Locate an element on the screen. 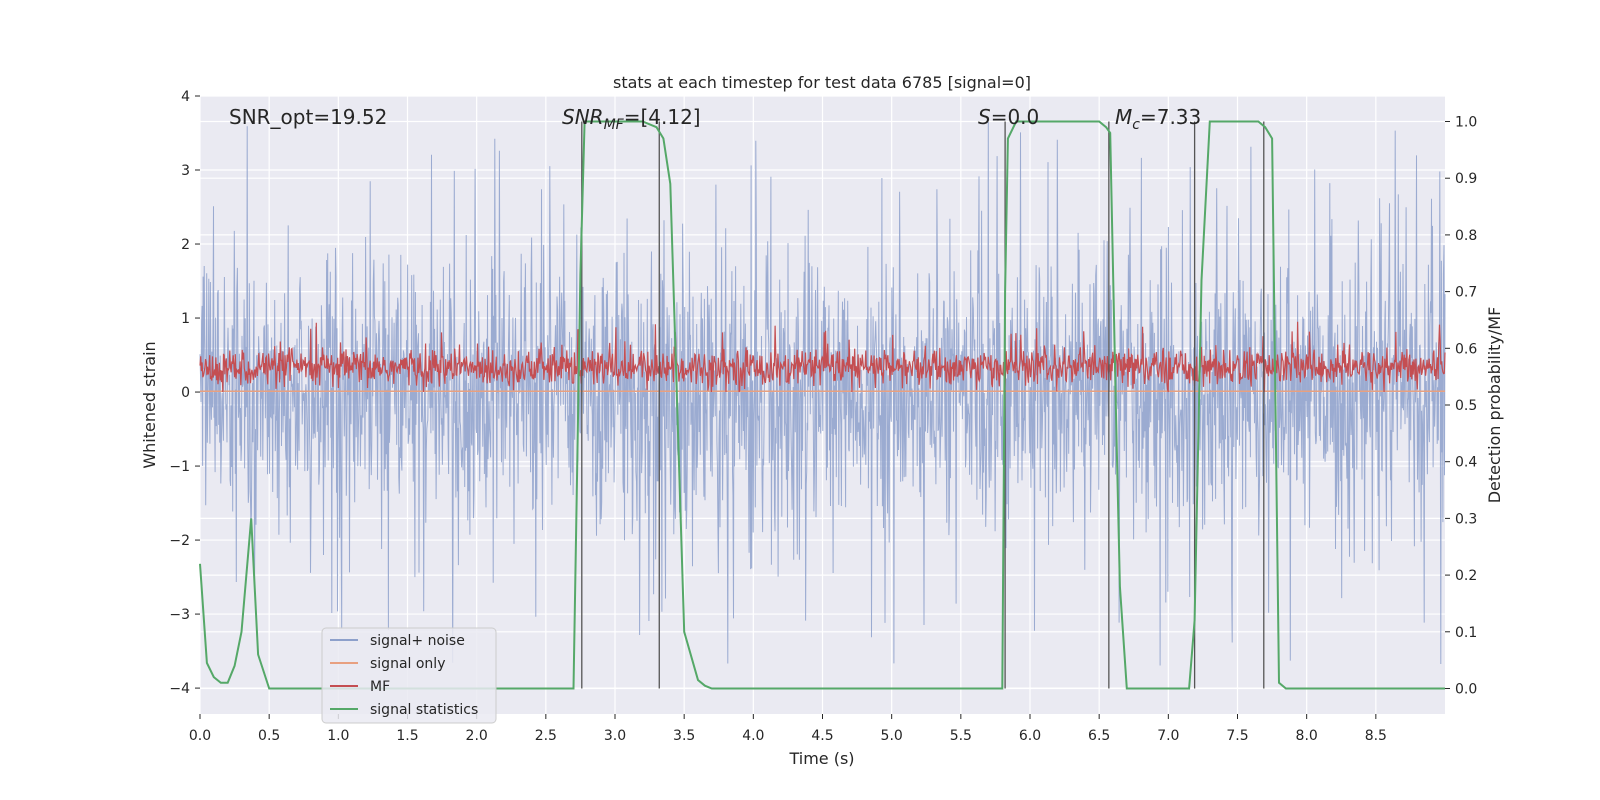  x-tick-label: 8.0 is located at coordinates (1307, 736).